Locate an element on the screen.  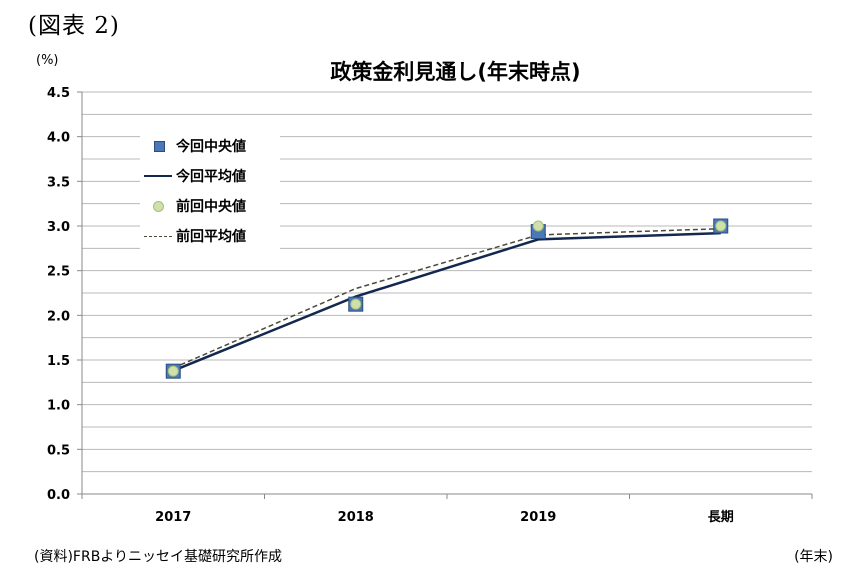
x-tick-label: 2019 is located at coordinates (538, 517).